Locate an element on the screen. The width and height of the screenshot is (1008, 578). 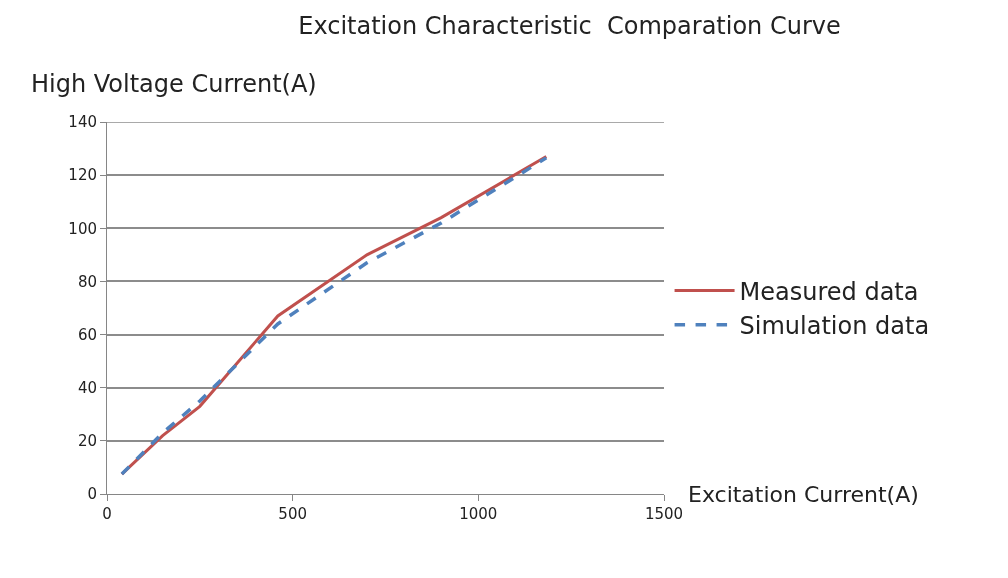
legend-label: Measured data is located at coordinates (829, 291).